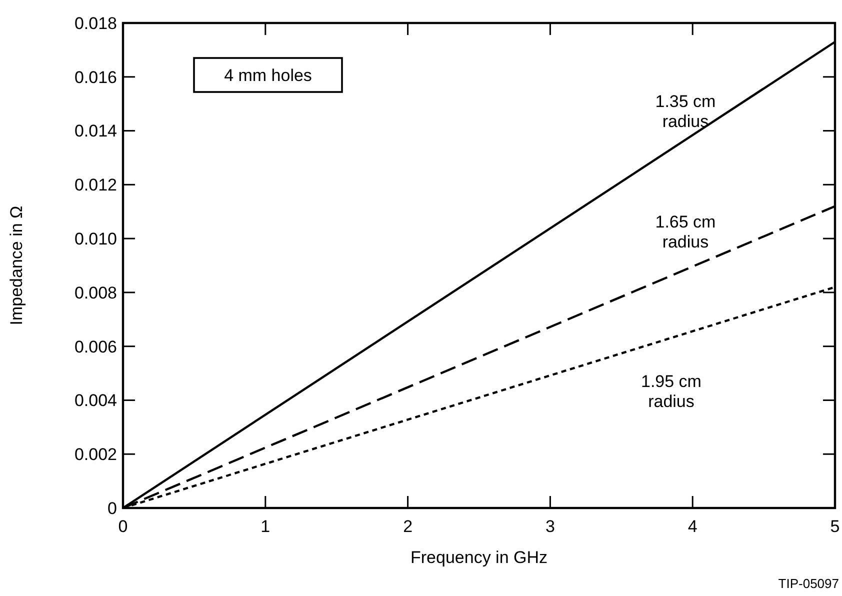  I want to click on text: TIP-05097, so click(808, 583).